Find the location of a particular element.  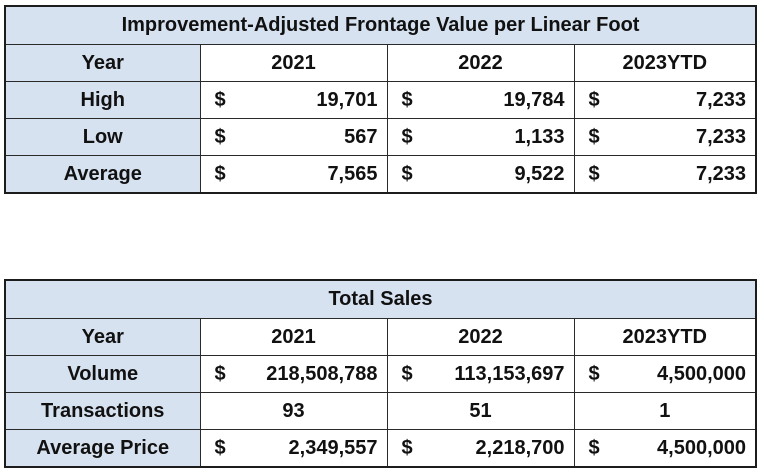

table-row: High $19,701 $19,784 $7,233 is located at coordinates (380, 100).